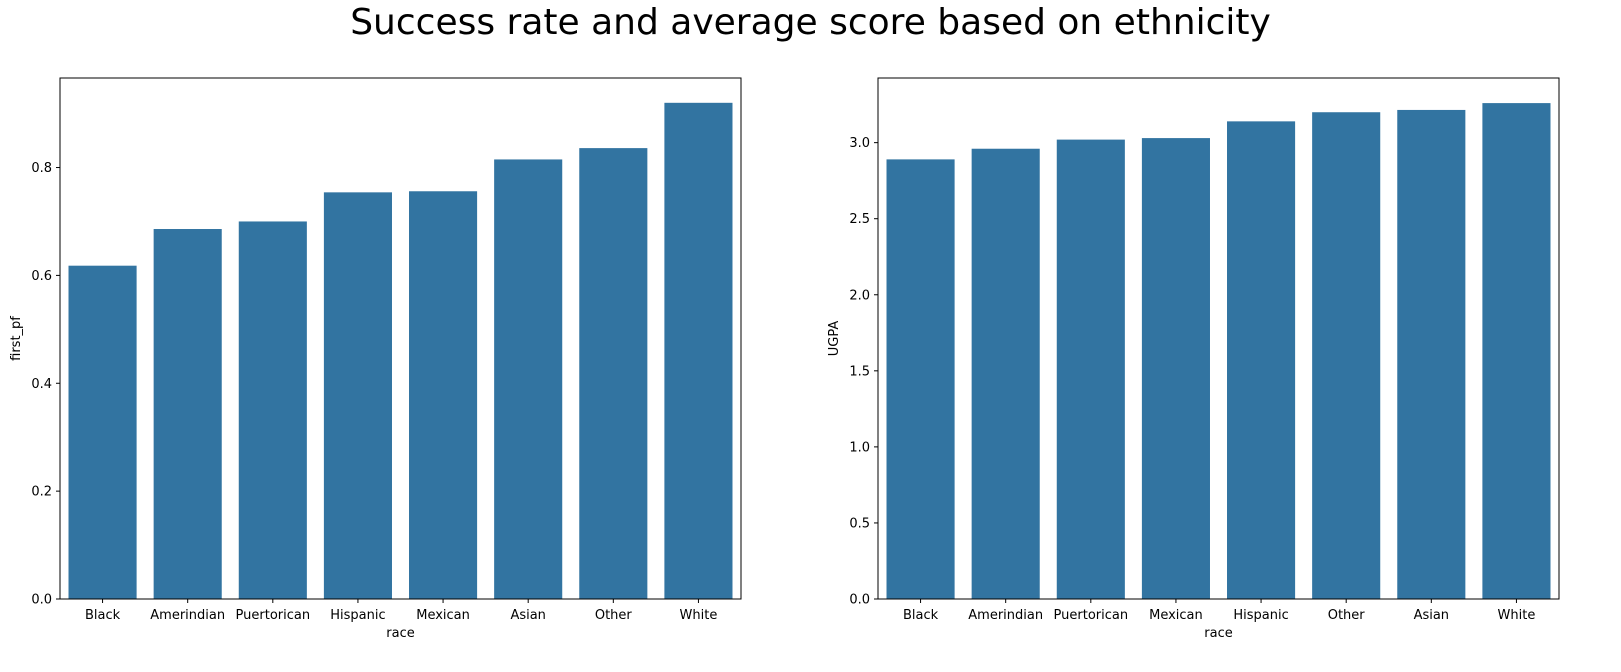  I want to click on y-tick-label: 2.5, so click(859, 219).